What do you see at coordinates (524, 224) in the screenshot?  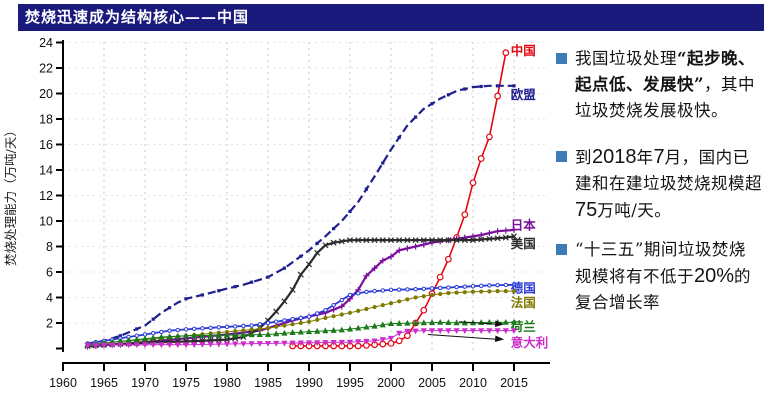 I see `series-label-japan: 日本` at bounding box center [524, 224].